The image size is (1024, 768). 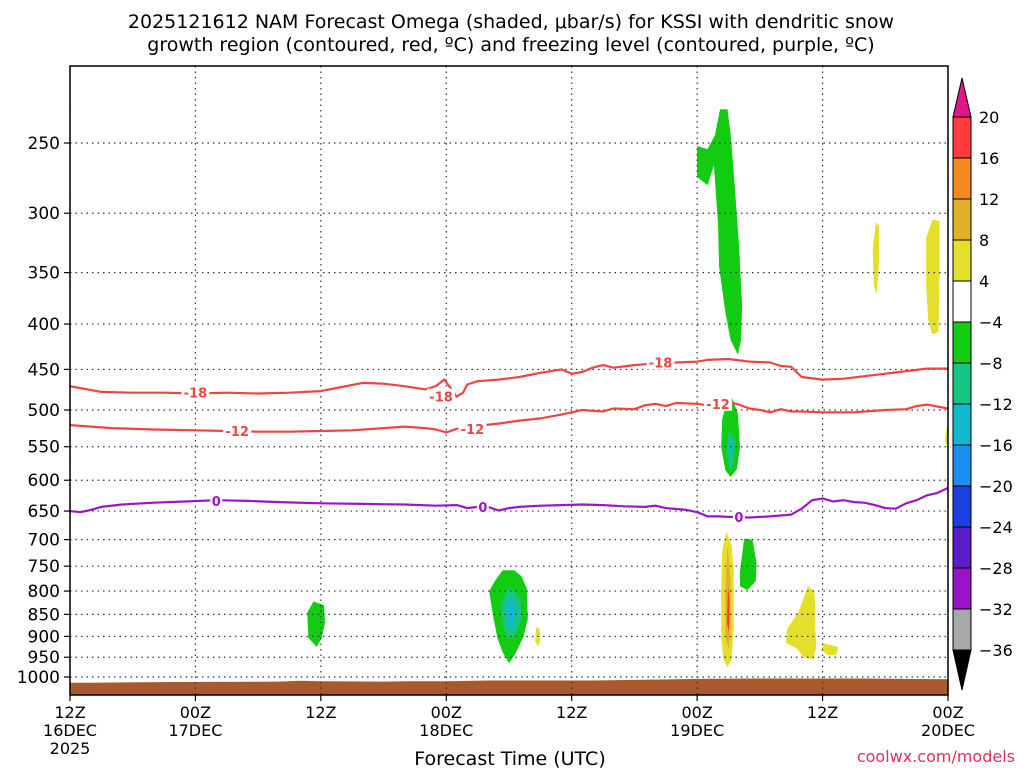 What do you see at coordinates (936, 756) in the screenshot?
I see `watermark: coolwx.com/models` at bounding box center [936, 756].